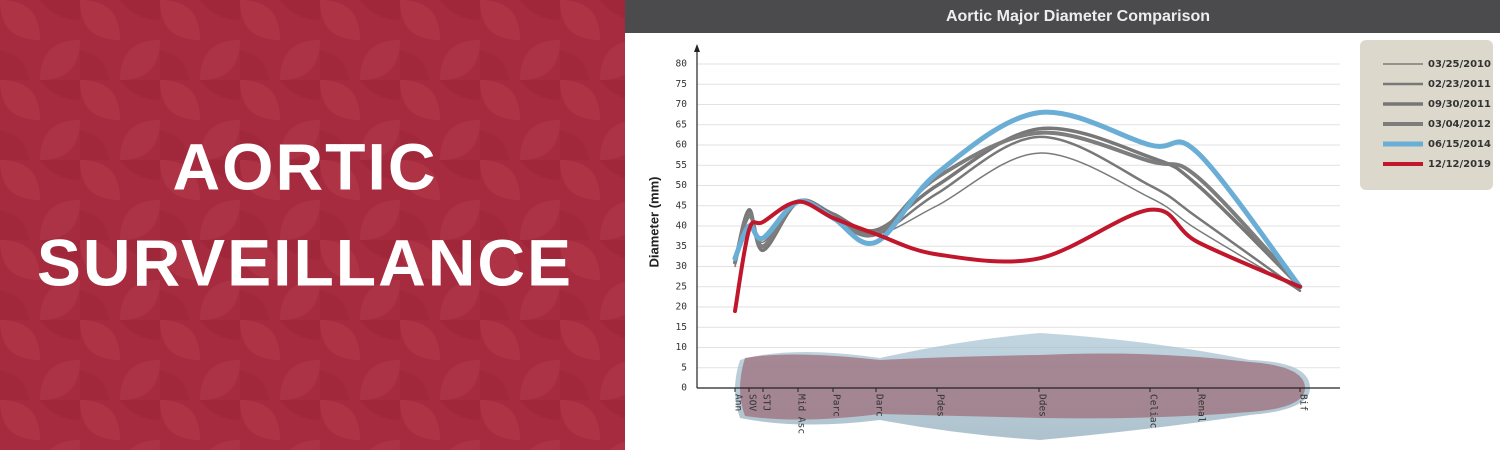  I want to click on axis-arrow, so click(697, 48).